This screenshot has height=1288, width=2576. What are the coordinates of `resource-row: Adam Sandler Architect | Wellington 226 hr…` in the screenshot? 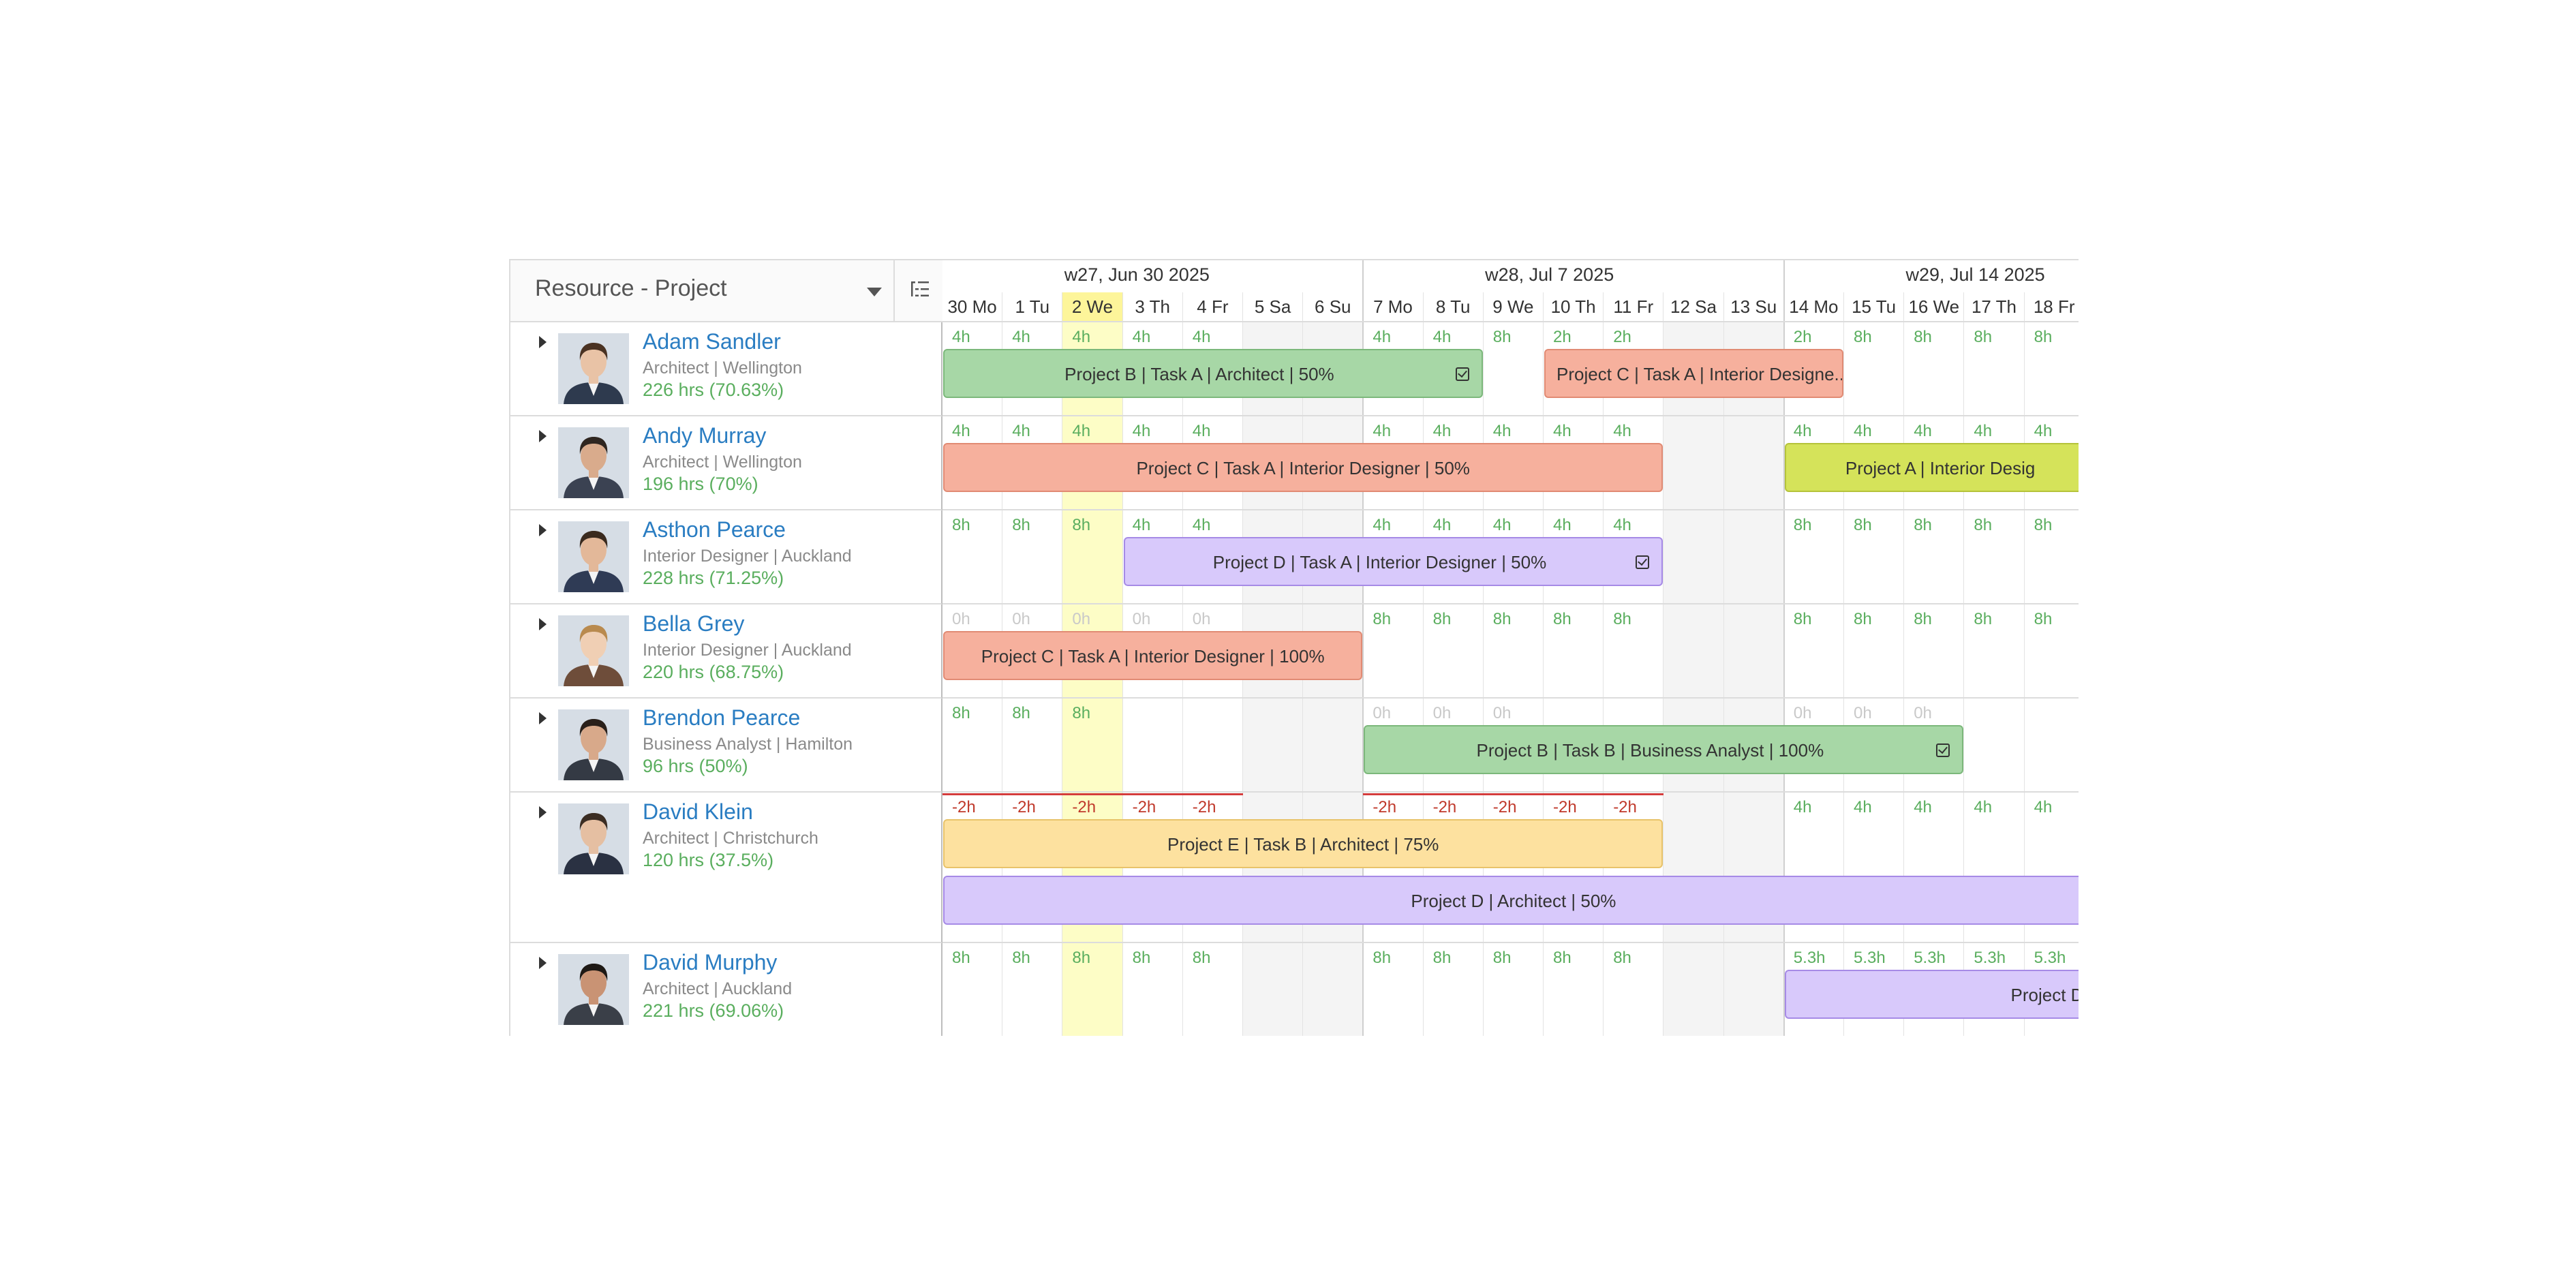 It's located at (726, 369).